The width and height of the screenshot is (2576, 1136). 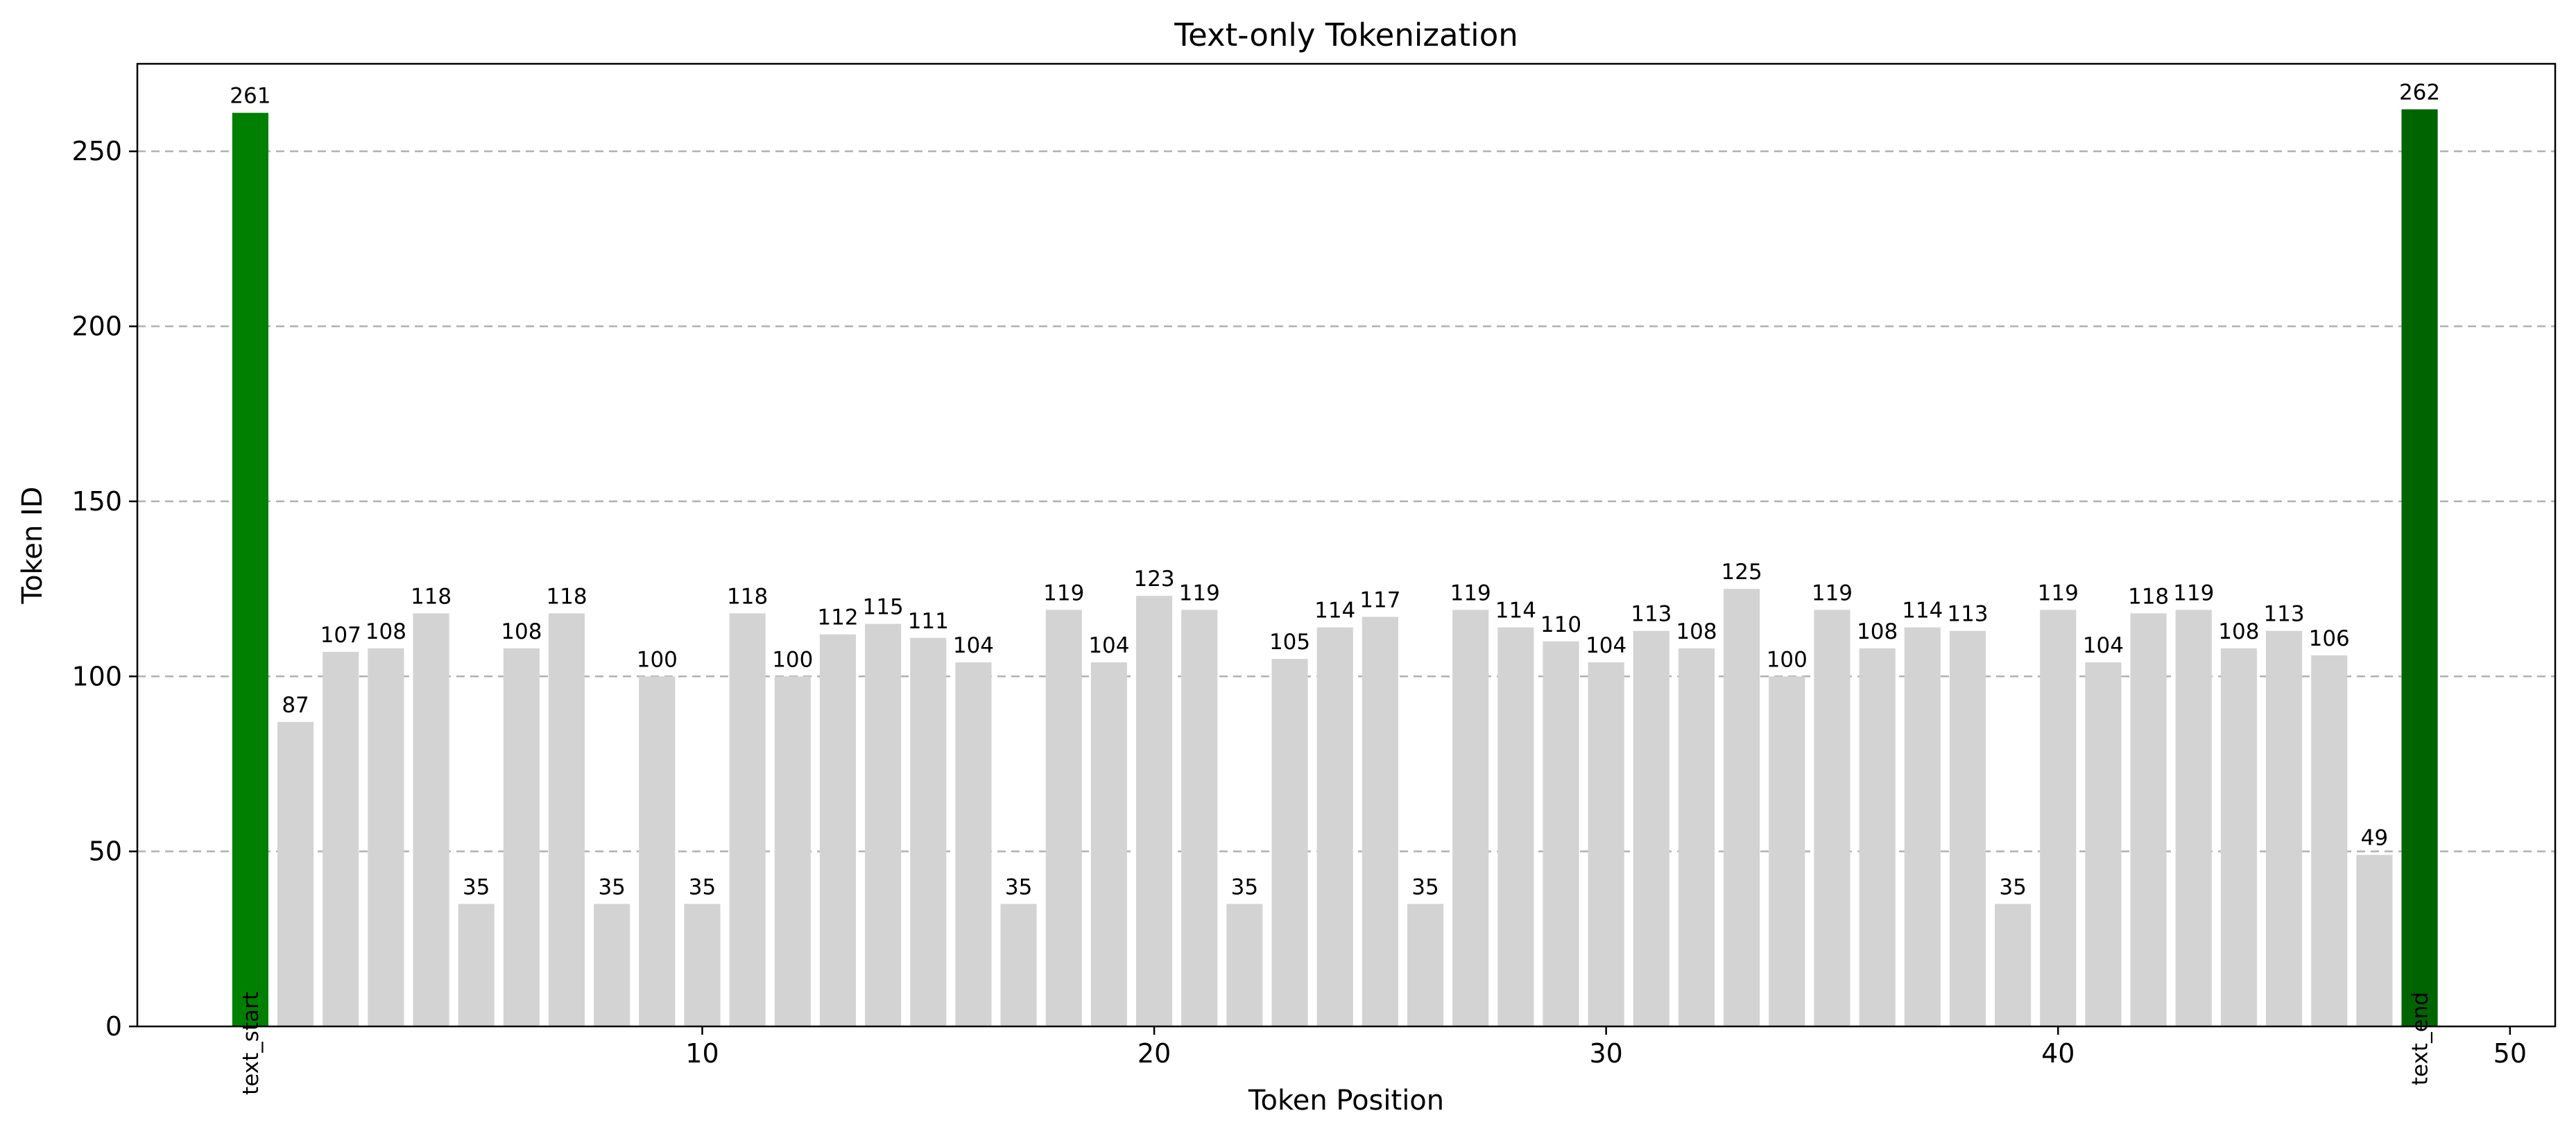 I want to click on y-tick-label: 0, so click(x=113, y=1026).